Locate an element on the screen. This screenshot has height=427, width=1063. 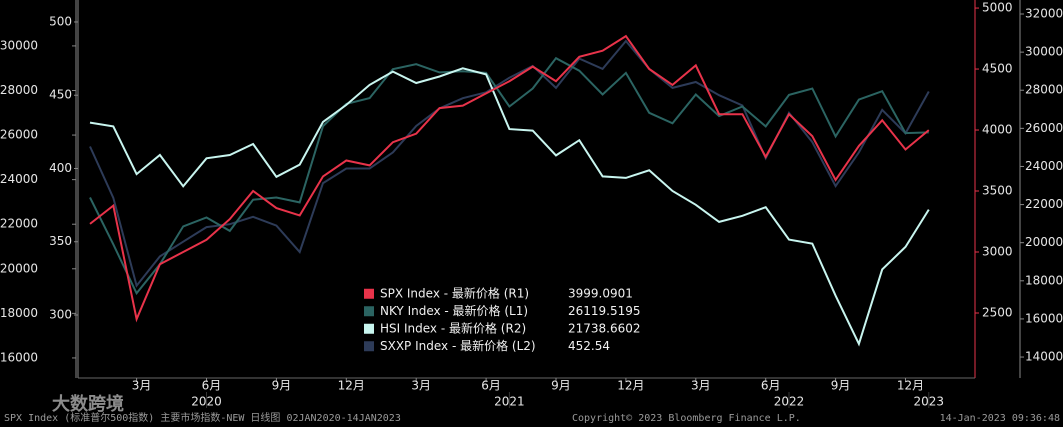
legend-value: 26119.5195 is located at coordinates (604, 311).